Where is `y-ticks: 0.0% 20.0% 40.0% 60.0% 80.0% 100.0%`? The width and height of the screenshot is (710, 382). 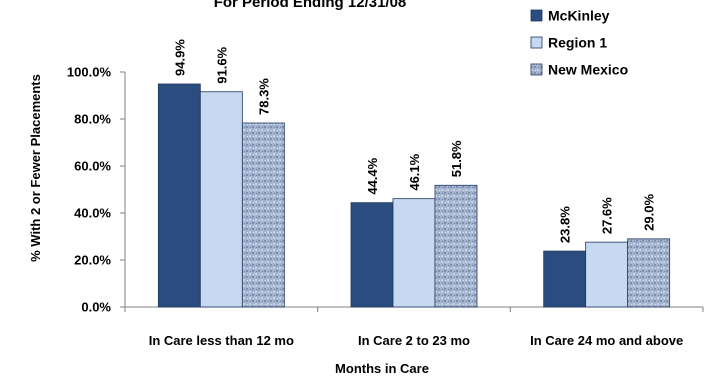
y-ticks: 0.0% 20.0% 40.0% 60.0% 80.0% 100.0% is located at coordinates (96, 190).